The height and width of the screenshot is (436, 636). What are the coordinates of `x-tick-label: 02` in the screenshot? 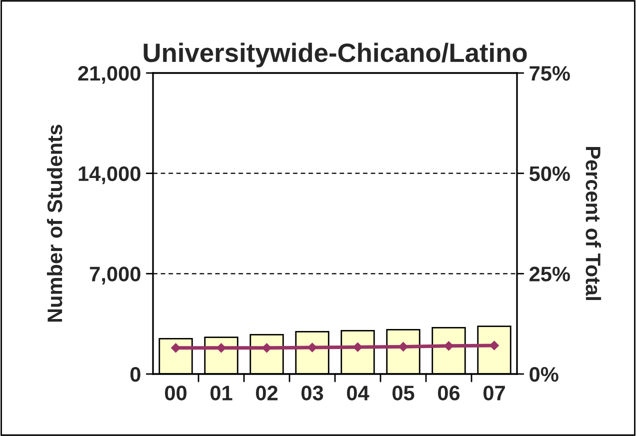 It's located at (267, 393).